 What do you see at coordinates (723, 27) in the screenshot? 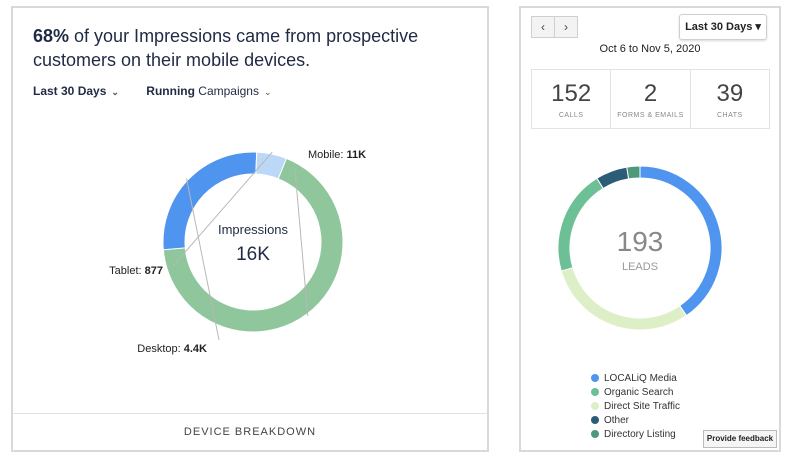
I see `range-dropdown: Last 30 Days ▾` at bounding box center [723, 27].